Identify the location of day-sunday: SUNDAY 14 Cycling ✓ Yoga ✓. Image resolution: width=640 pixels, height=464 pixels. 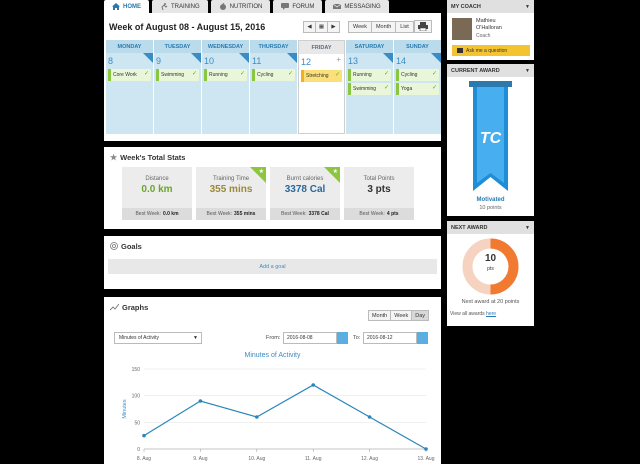
(417, 87).